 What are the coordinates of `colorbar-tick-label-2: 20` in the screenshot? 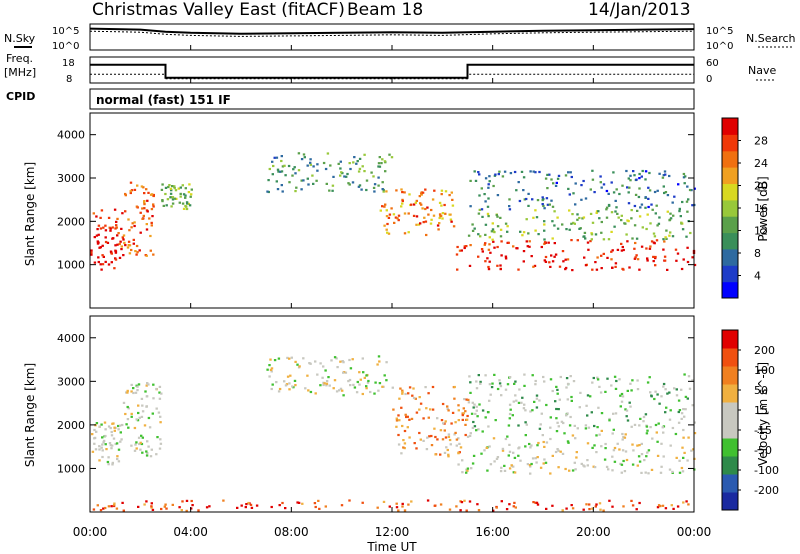 It's located at (761, 186).